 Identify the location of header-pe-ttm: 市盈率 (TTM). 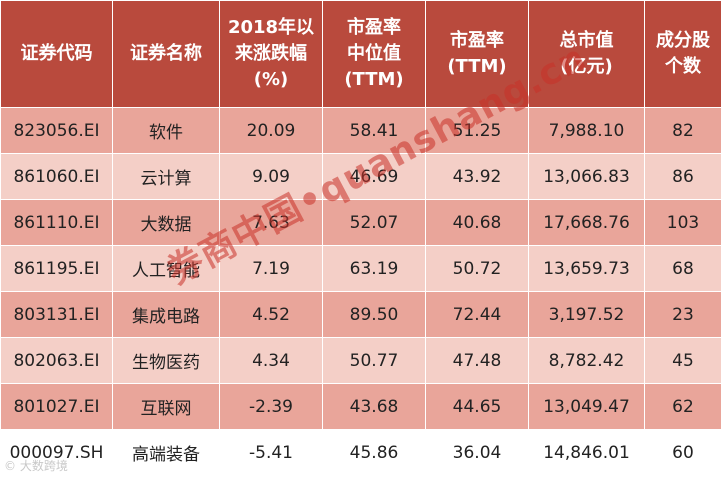
(477, 54).